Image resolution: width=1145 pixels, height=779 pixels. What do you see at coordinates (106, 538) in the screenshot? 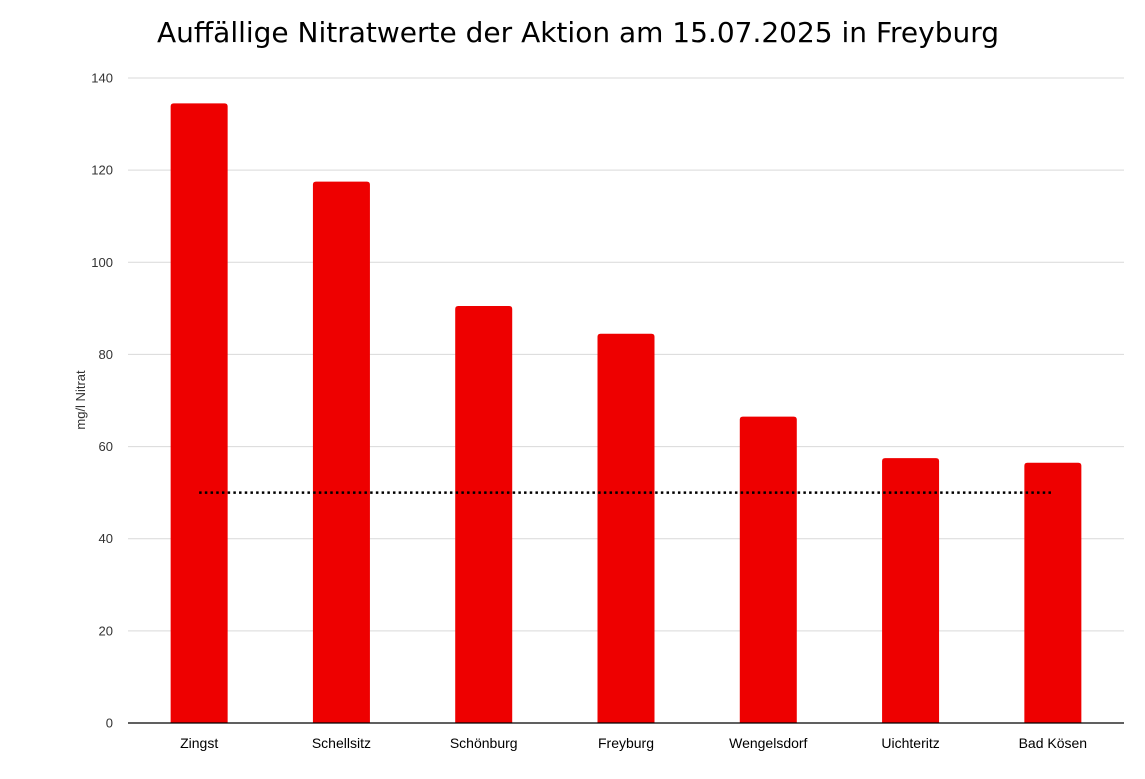
I see `y-tick-label: 40` at bounding box center [106, 538].